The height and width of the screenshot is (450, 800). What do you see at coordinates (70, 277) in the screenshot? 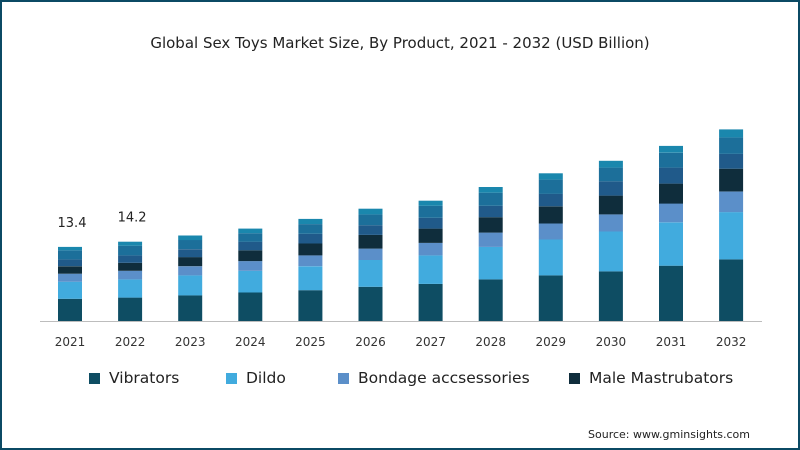
I see `bar-segment-2021-s2` at bounding box center [70, 277].